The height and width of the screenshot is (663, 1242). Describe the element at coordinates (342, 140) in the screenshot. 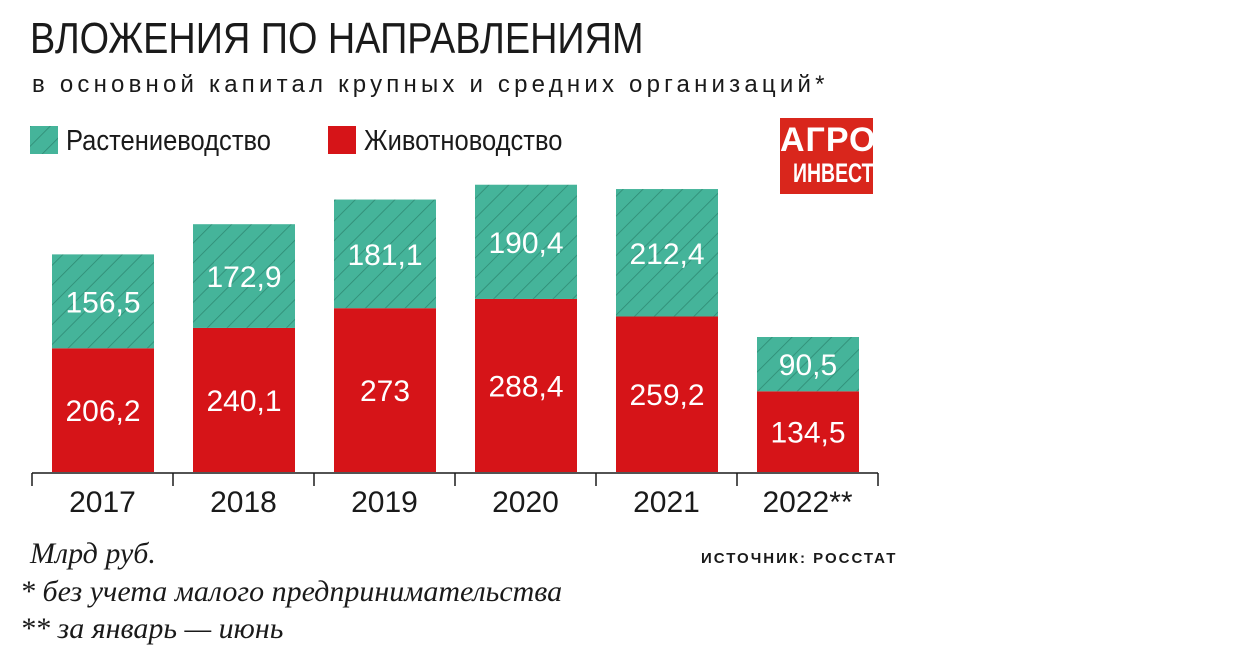

I see `legend-swatch-livestock` at that location.